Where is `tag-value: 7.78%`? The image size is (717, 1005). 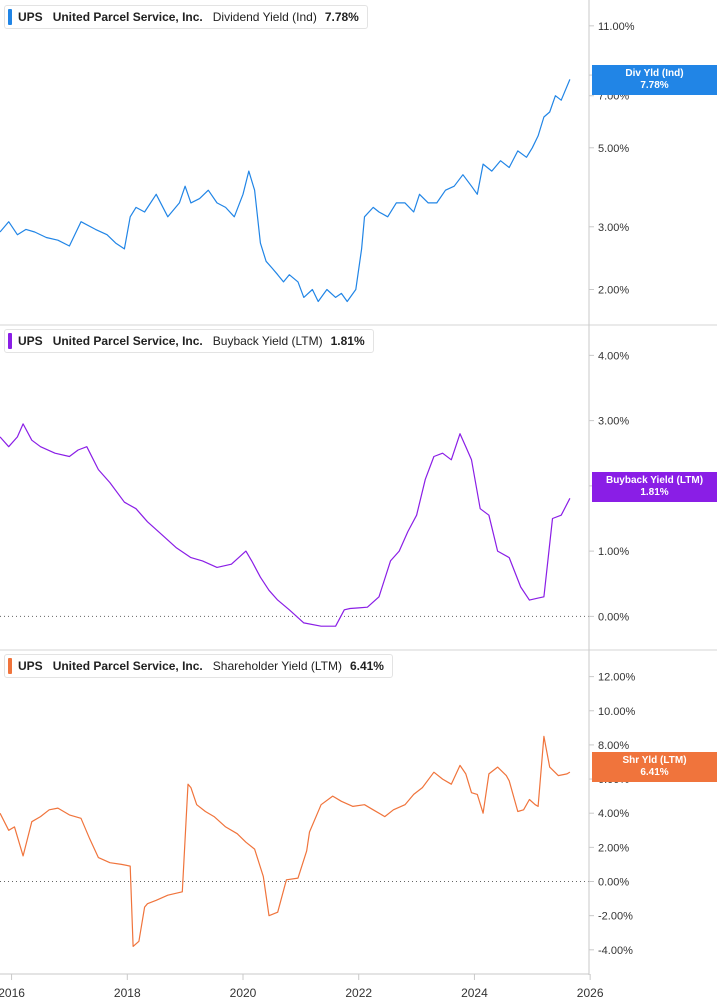 tag-value: 7.78% is located at coordinates (654, 85).